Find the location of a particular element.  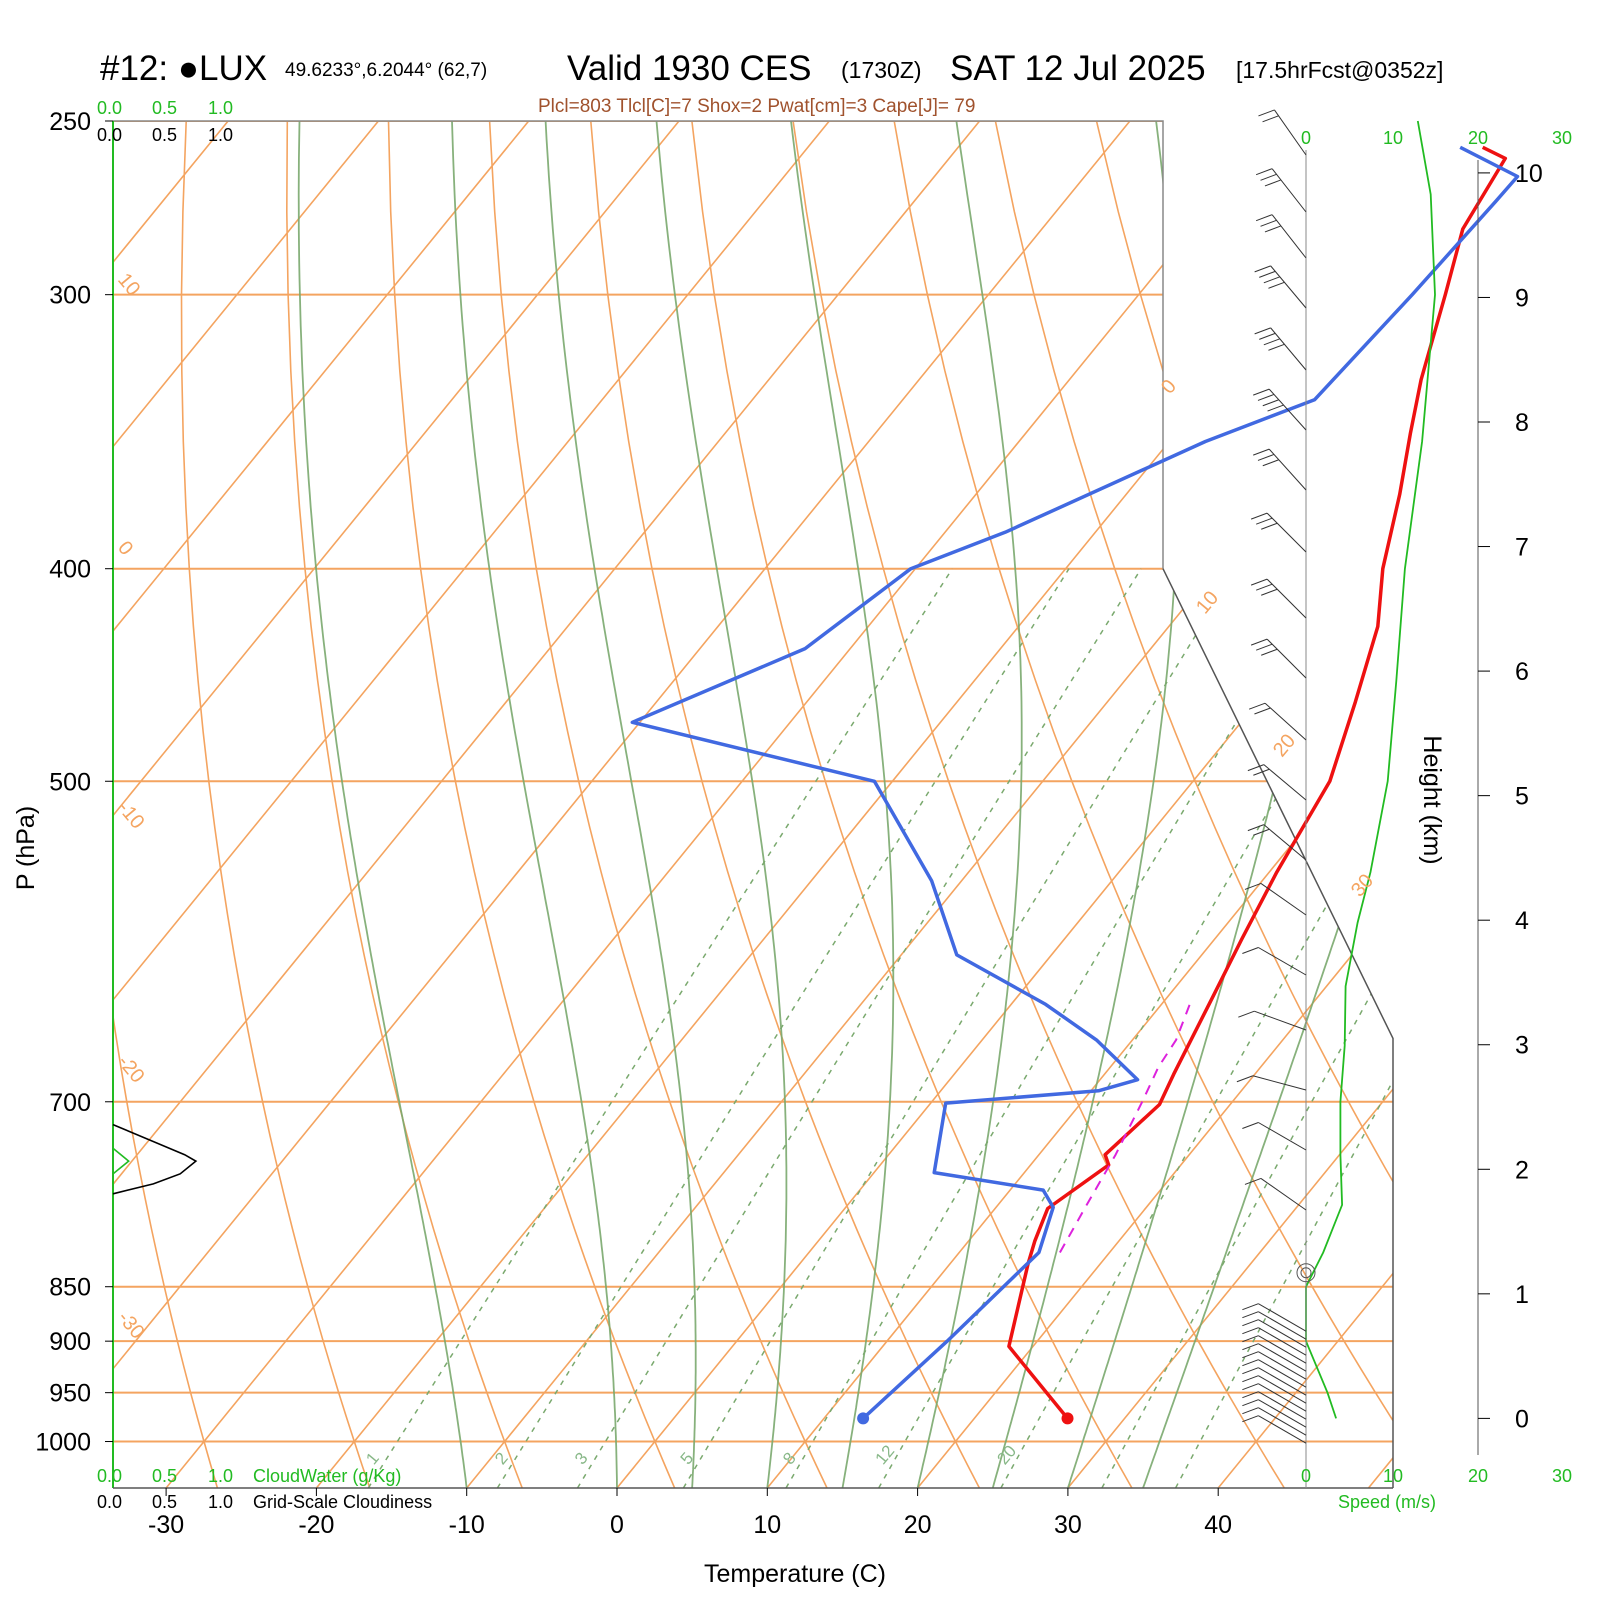

cloudiness-tick-bottom: 0.0 is located at coordinates (109, 1502).